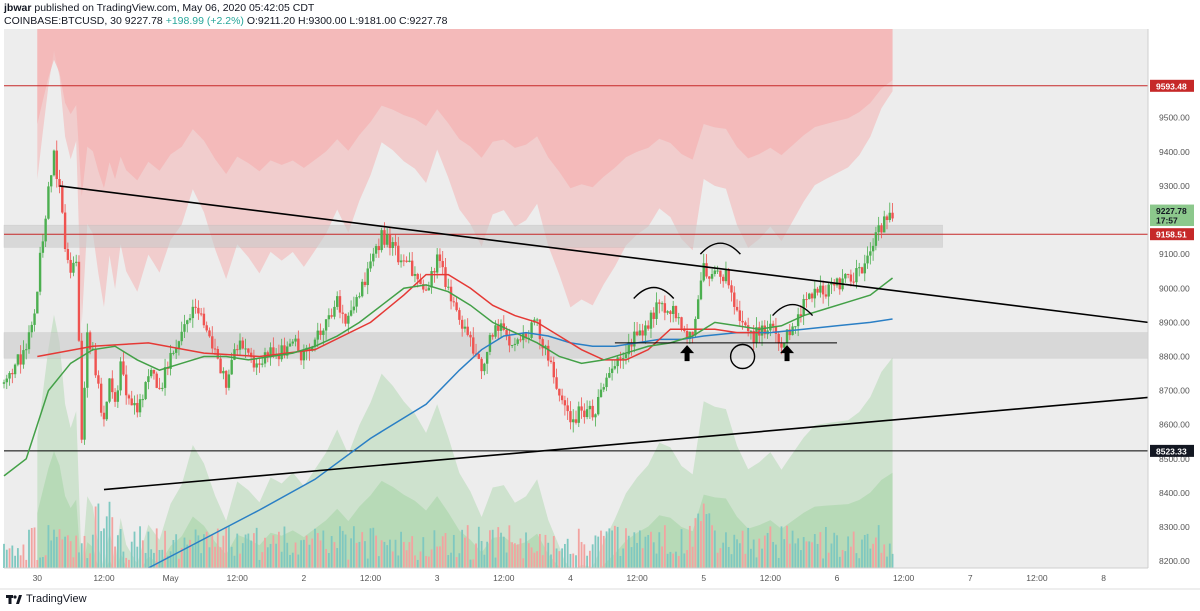 This screenshot has height=611, width=1200. I want to click on author-name: jbwar, so click(18, 8).